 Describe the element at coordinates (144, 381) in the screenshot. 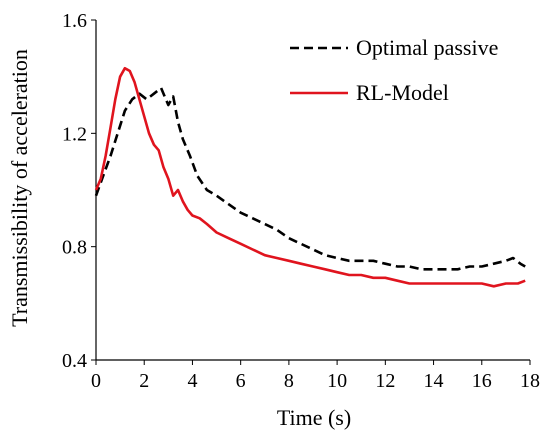

I see `x-tick-label: 2` at that location.